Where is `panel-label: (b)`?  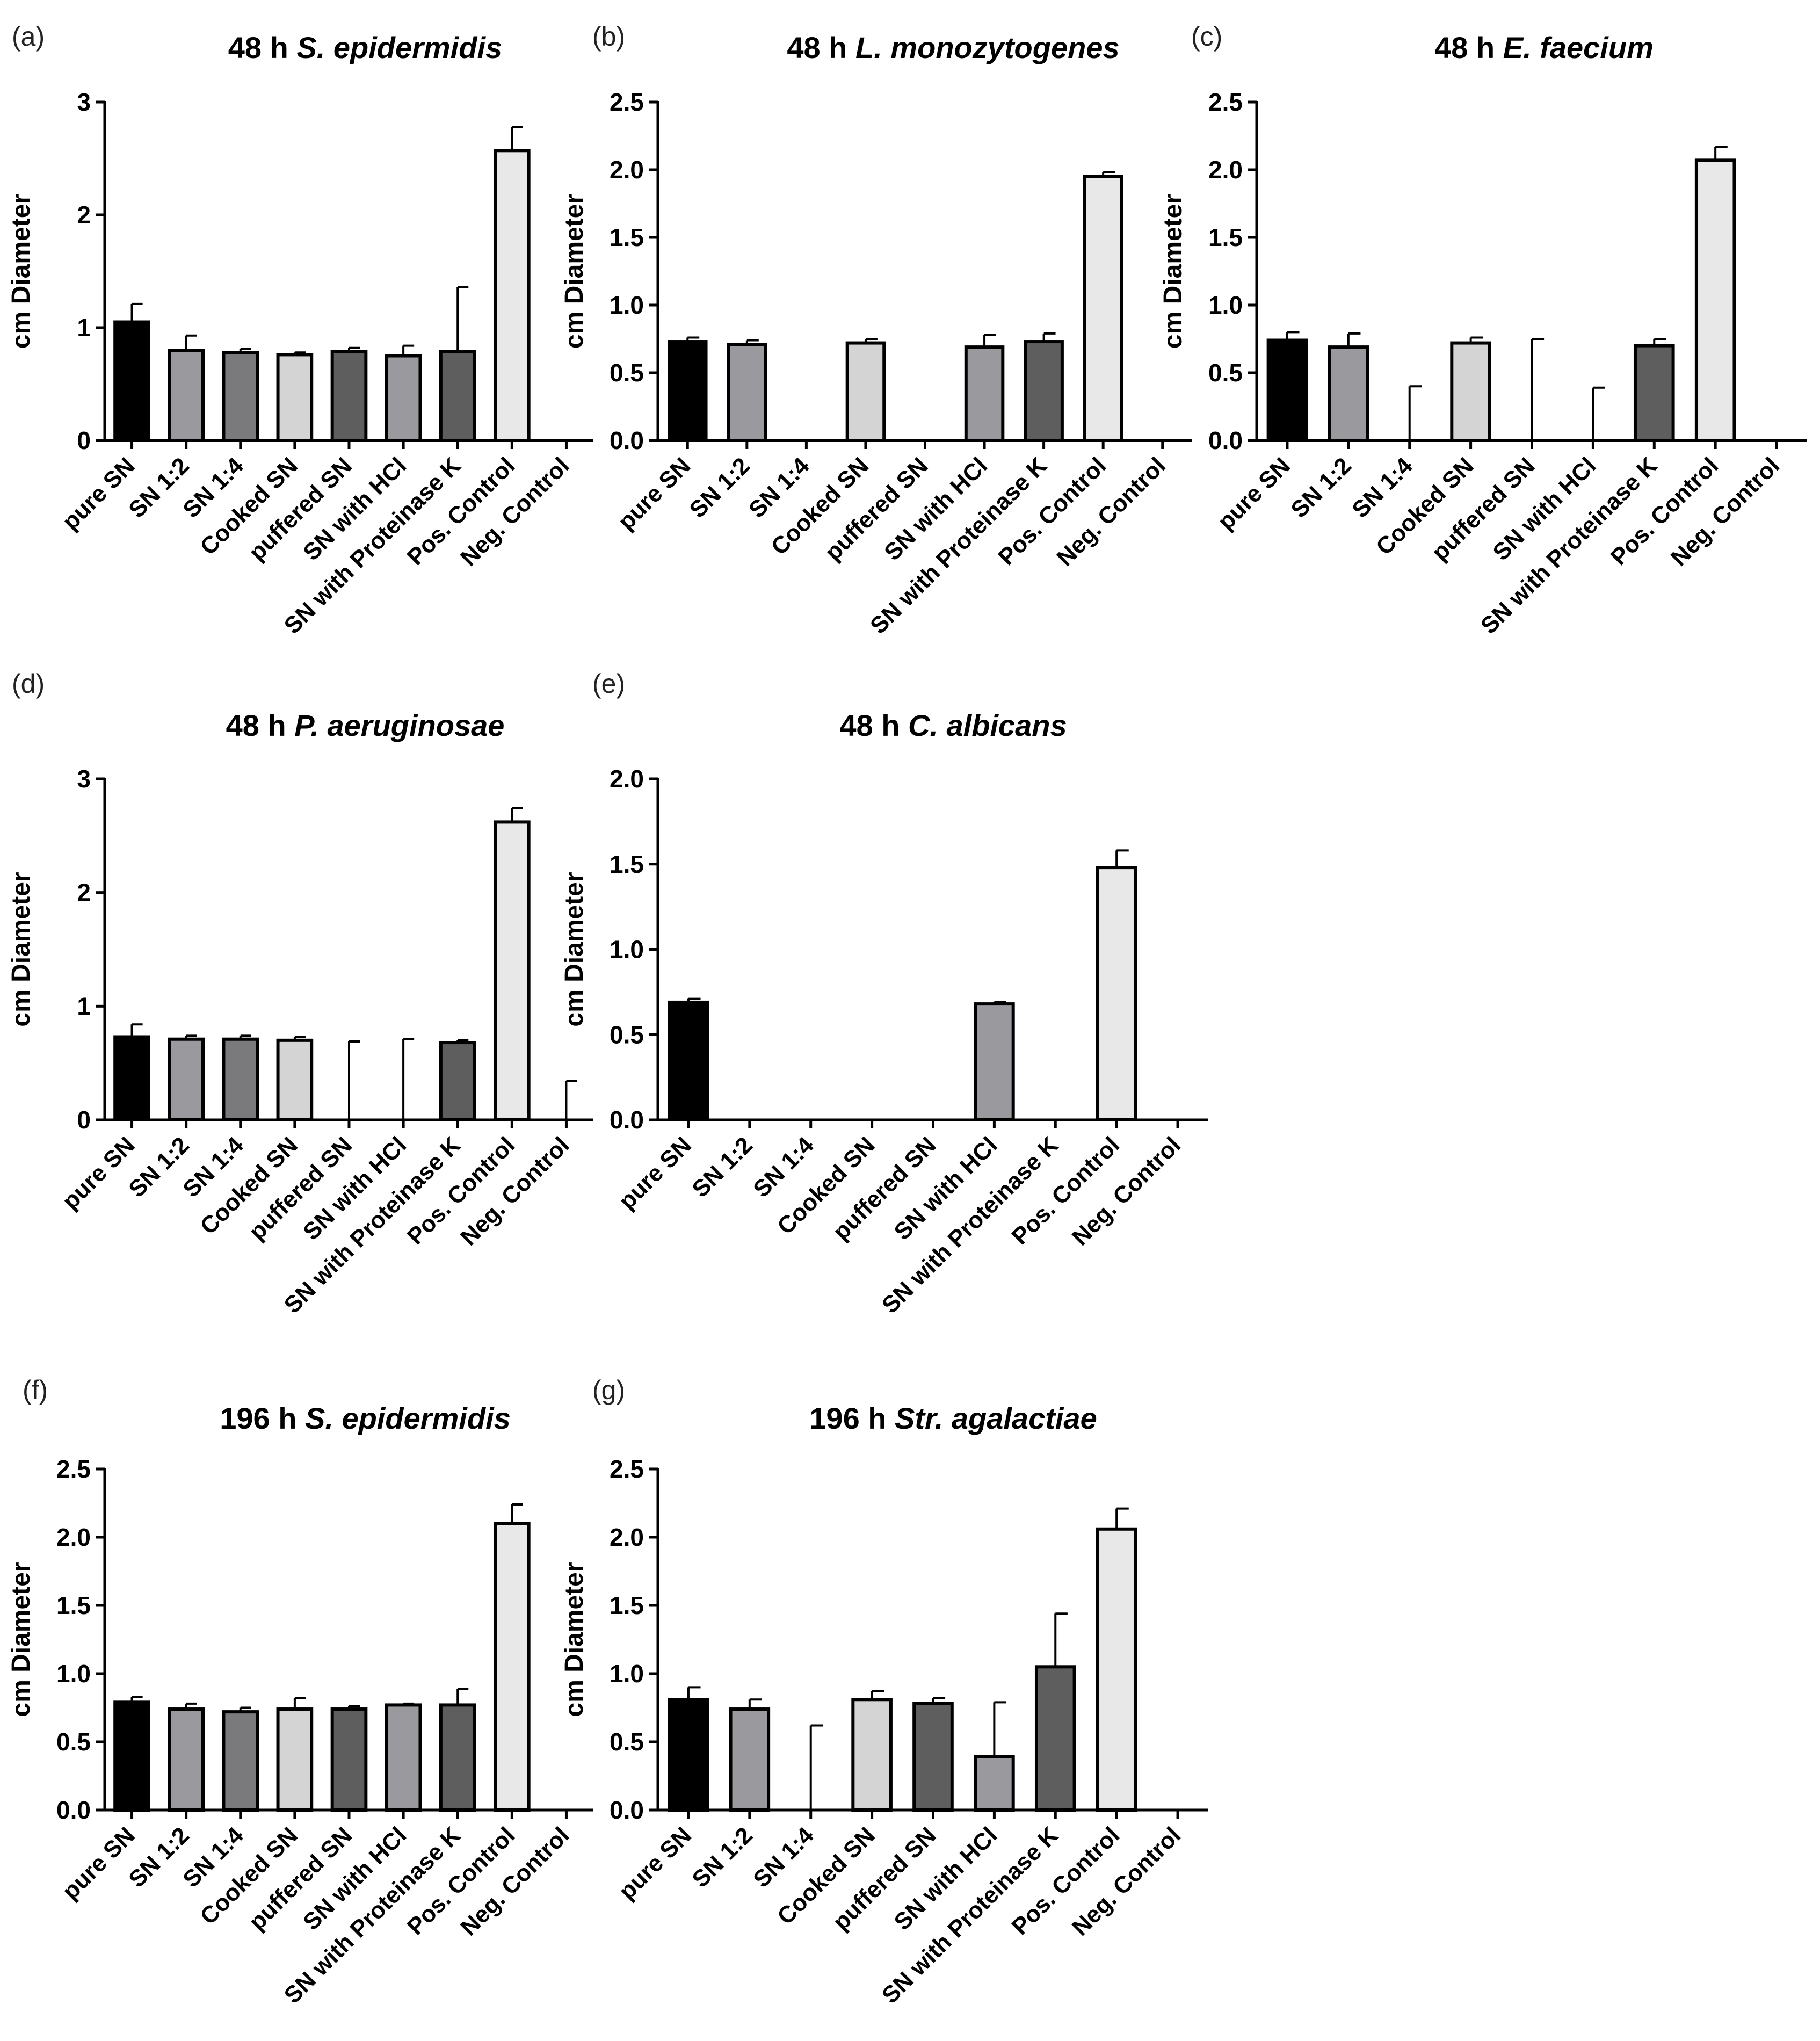
panel-label: (b) is located at coordinates (608, 36).